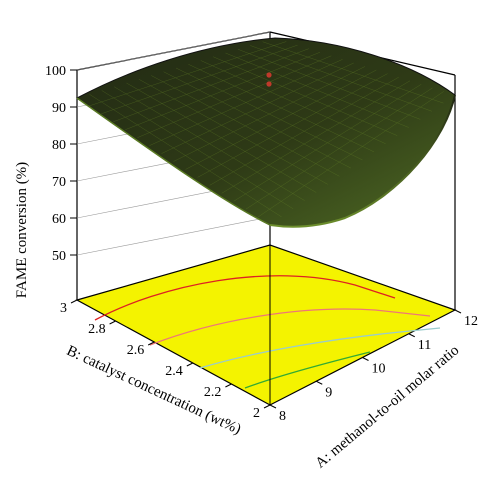  I want to click on x-tick-label: 10, so click(379, 369).